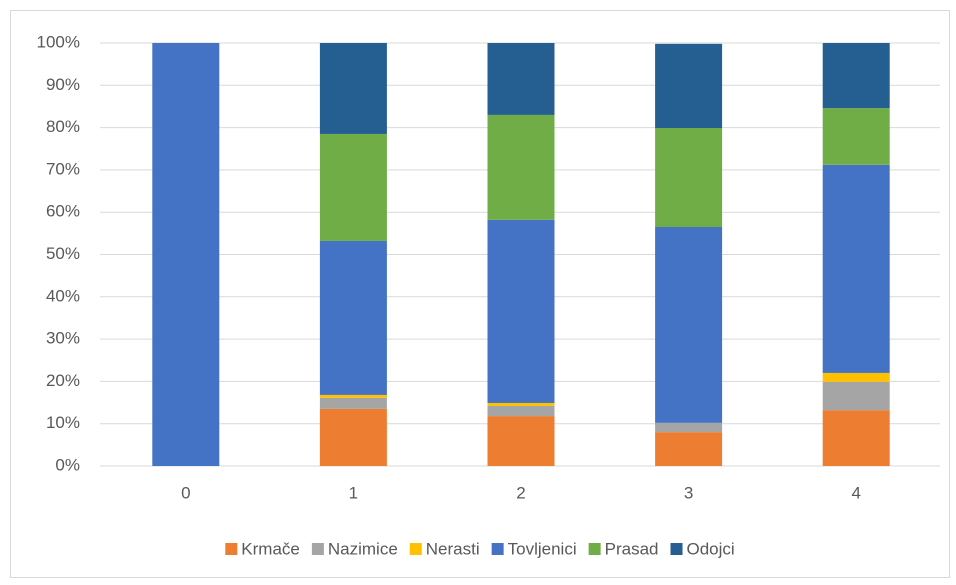 This screenshot has width=956, height=585. What do you see at coordinates (67, 464) in the screenshot?
I see `y-tick-label: 0%` at bounding box center [67, 464].